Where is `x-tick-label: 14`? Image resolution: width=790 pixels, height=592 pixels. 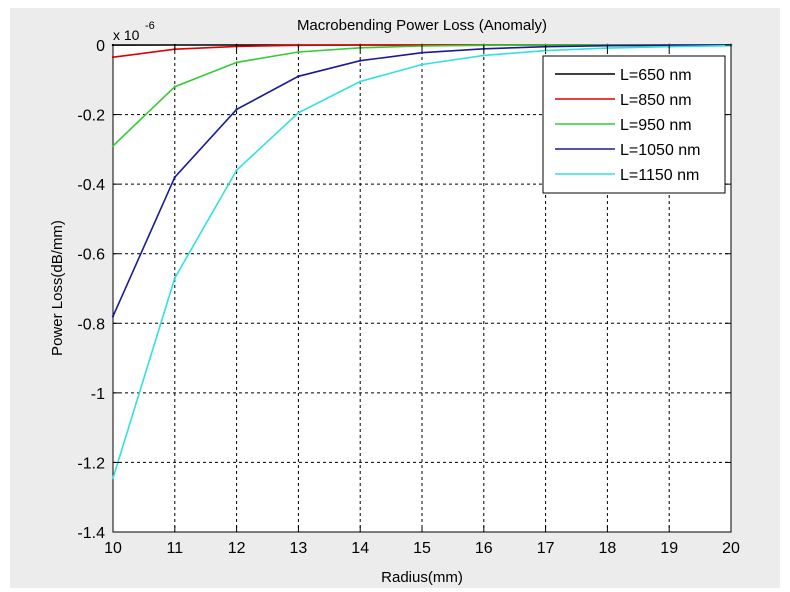 x-tick-label: 14 is located at coordinates (360, 548).